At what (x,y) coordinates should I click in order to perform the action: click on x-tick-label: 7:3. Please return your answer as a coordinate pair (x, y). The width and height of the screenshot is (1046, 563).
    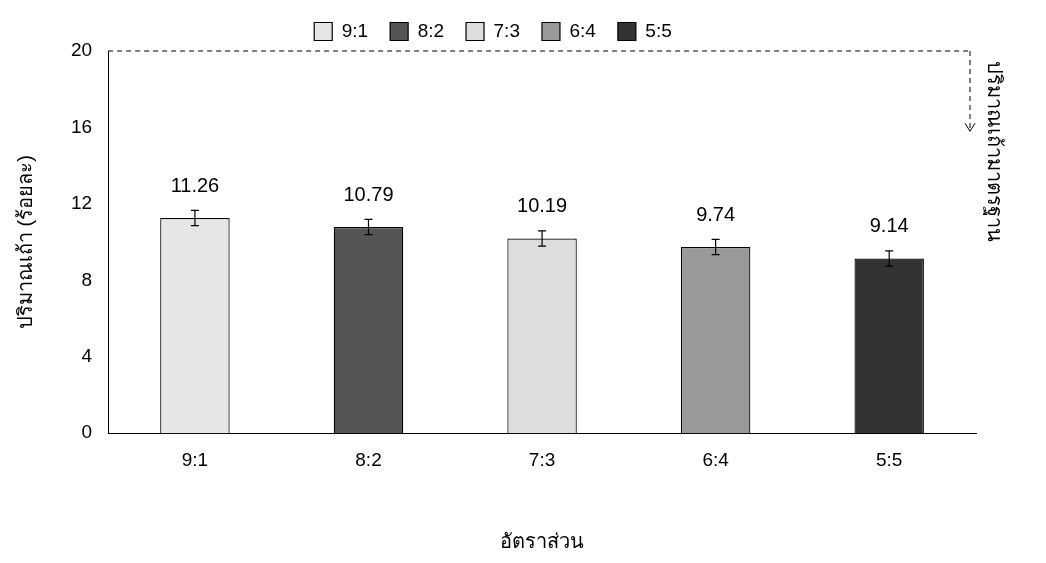
    Looking at the image, I should click on (542, 459).